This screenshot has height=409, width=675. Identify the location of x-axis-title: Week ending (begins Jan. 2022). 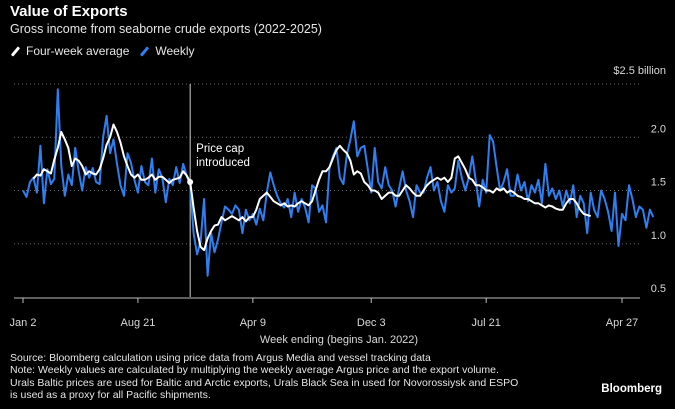
(339, 340).